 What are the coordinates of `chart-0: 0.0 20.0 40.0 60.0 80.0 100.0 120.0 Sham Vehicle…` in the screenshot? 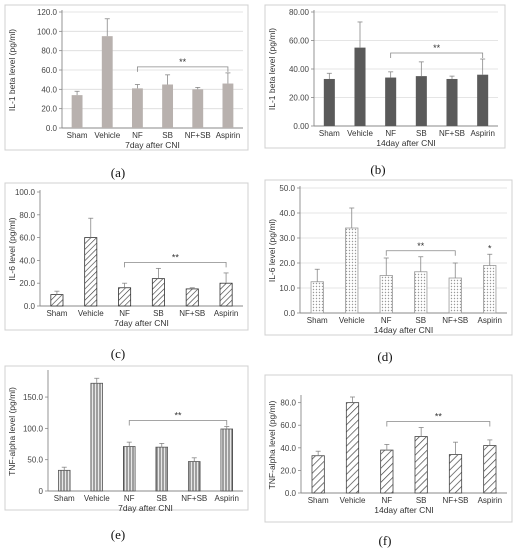 It's located at (126, 77).